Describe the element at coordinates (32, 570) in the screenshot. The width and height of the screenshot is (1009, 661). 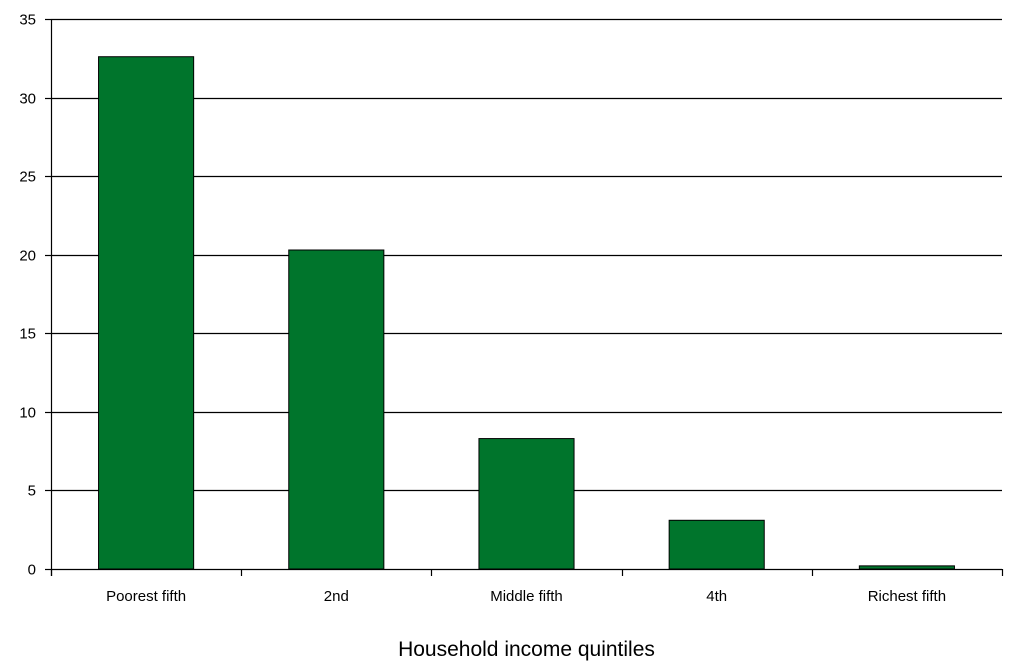
I see `y-tick-label: 0` at that location.